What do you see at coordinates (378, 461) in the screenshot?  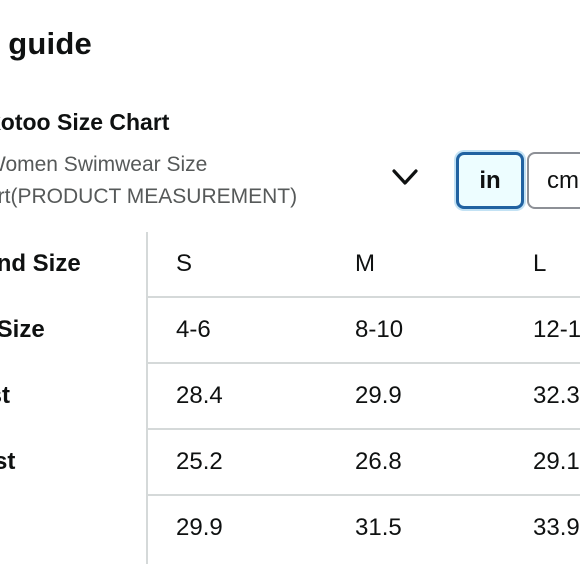 I see `table-cell: 26.8` at bounding box center [378, 461].